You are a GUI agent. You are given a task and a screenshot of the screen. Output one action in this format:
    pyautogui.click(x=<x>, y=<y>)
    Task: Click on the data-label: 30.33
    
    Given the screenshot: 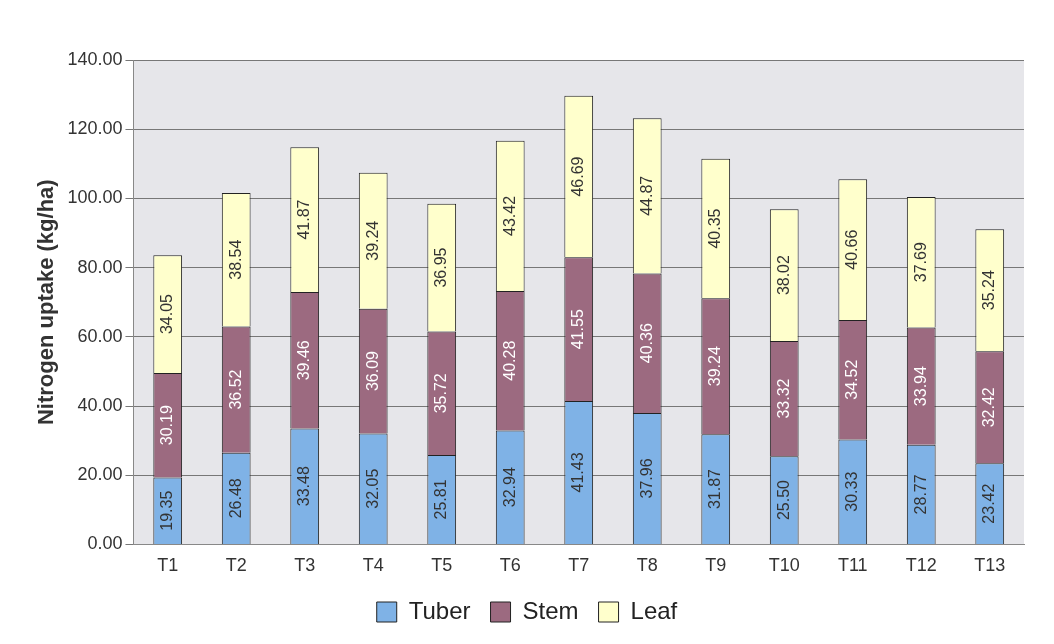 What is the action you would take?
    pyautogui.click(x=852, y=491)
    